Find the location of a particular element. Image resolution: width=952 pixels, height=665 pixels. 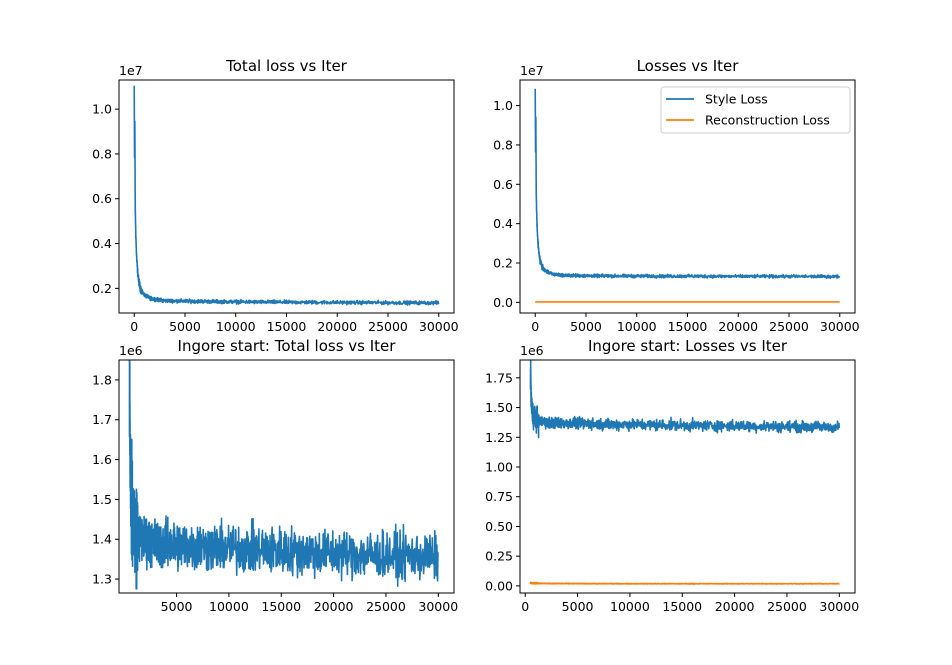

y-tick-label: 1.8 is located at coordinates (102, 379).